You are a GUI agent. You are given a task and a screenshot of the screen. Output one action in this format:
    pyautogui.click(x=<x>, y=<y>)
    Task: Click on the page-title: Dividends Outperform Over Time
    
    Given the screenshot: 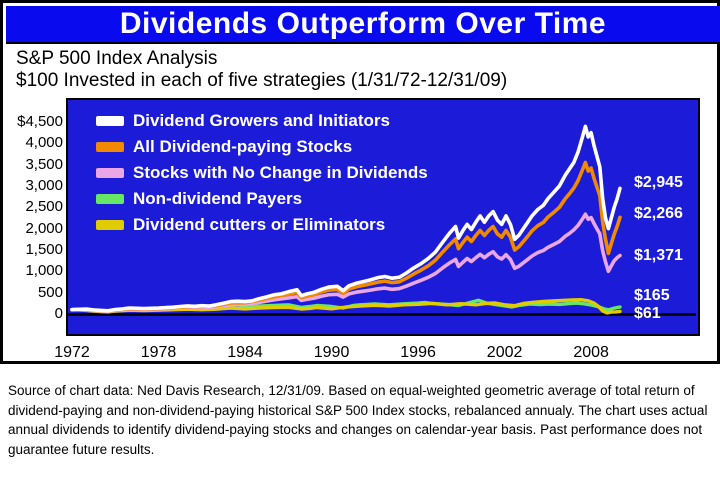 What is the action you would take?
    pyautogui.click(x=363, y=23)
    